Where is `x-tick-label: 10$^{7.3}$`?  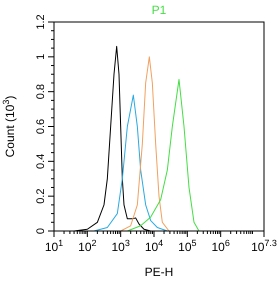
x-tick-label: 10$^{7.3}$ is located at coordinates (264, 246).